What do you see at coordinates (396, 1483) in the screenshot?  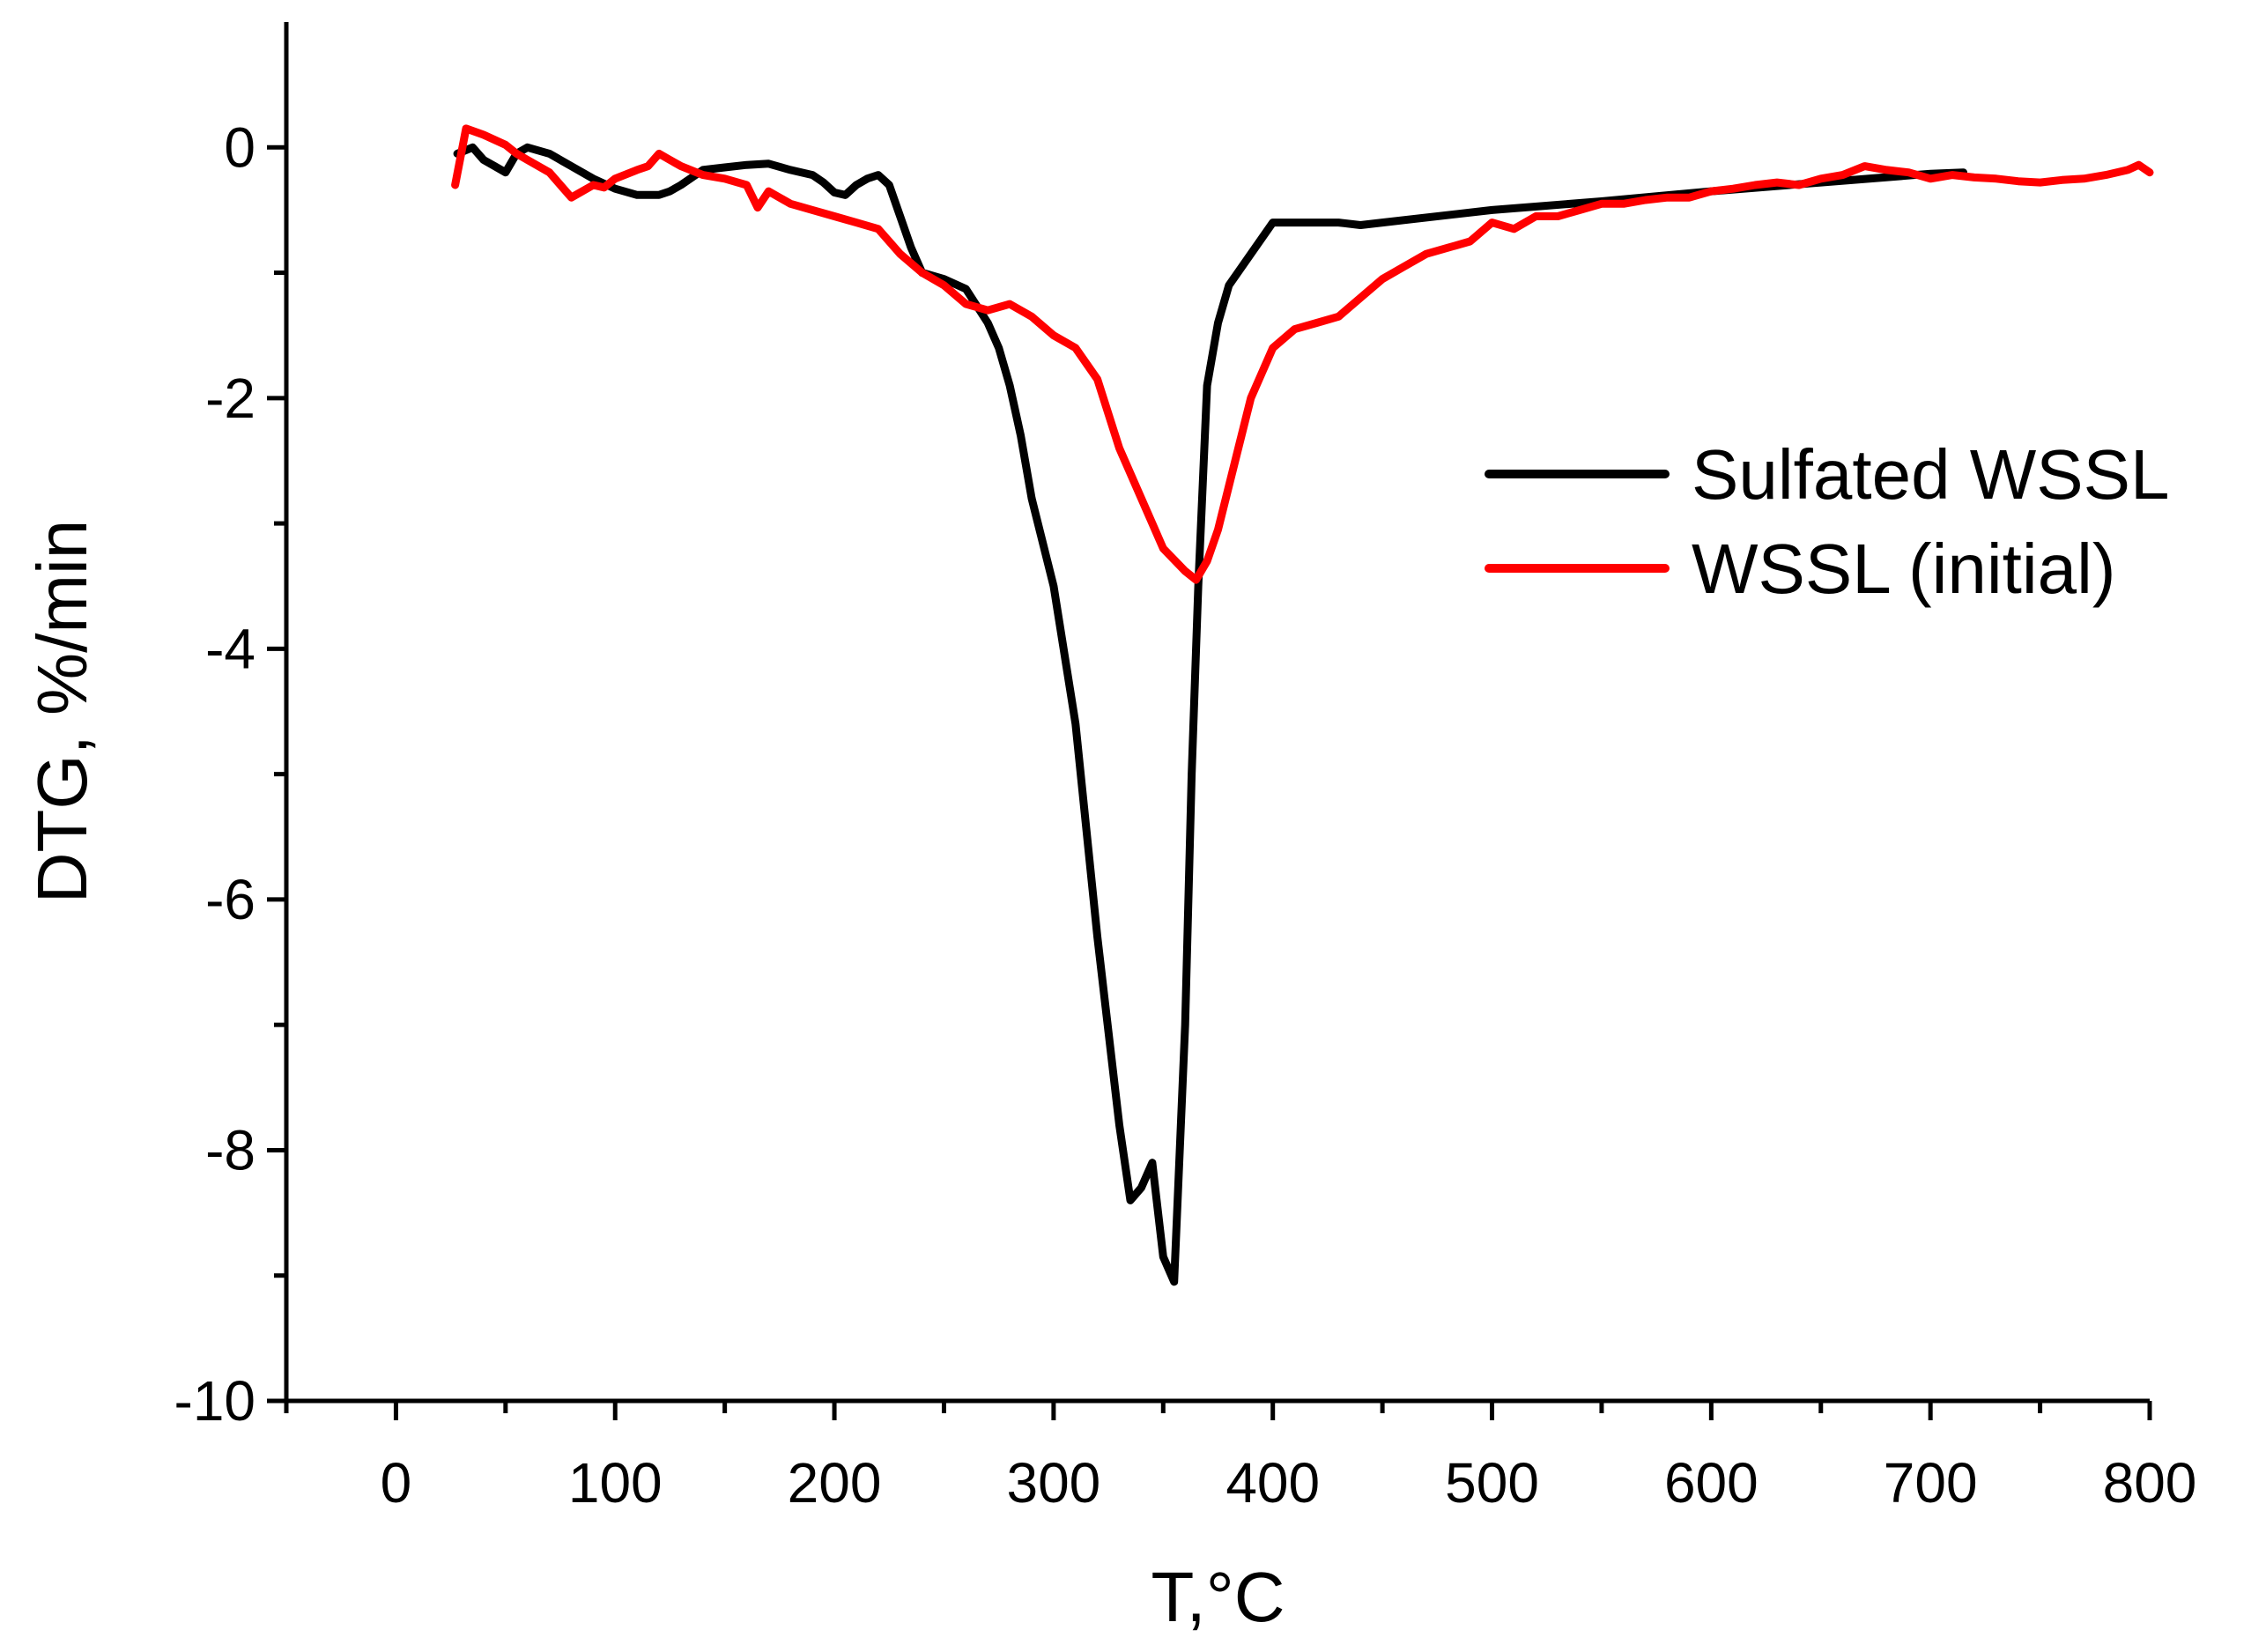 I see `x-tick-label: 0` at bounding box center [396, 1483].